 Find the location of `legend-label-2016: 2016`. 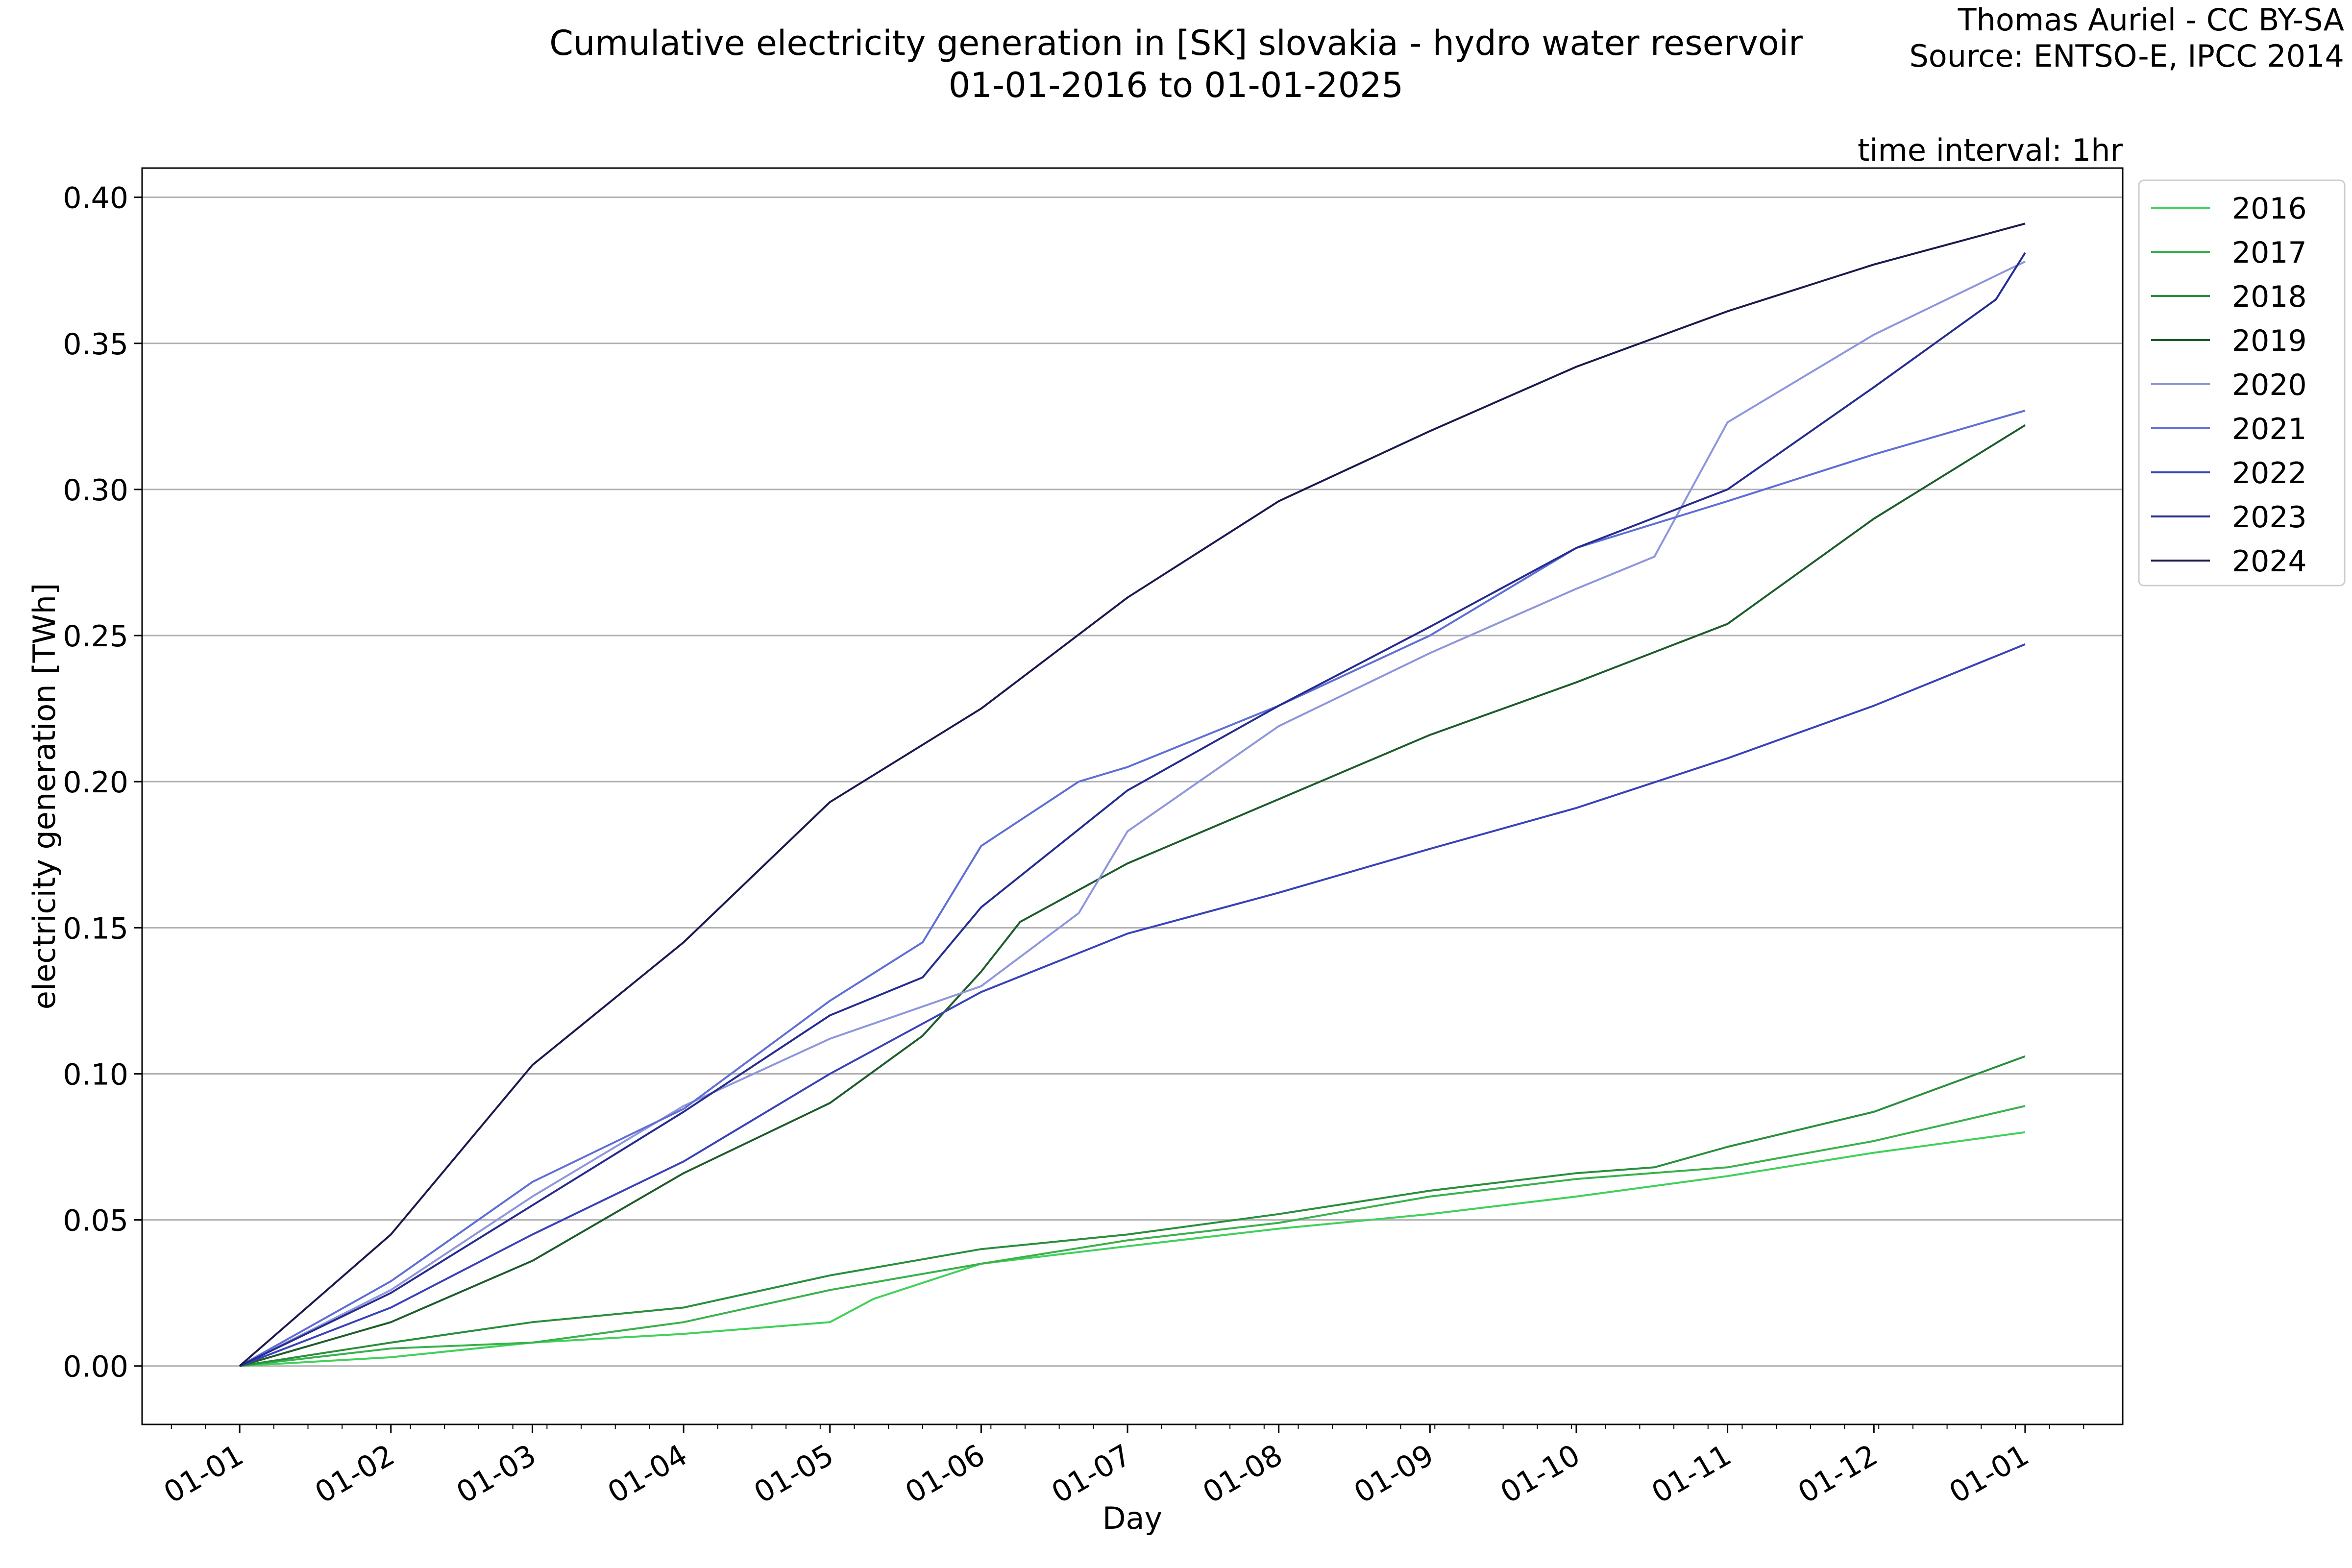

legend-label-2016: 2016 is located at coordinates (2269, 209).